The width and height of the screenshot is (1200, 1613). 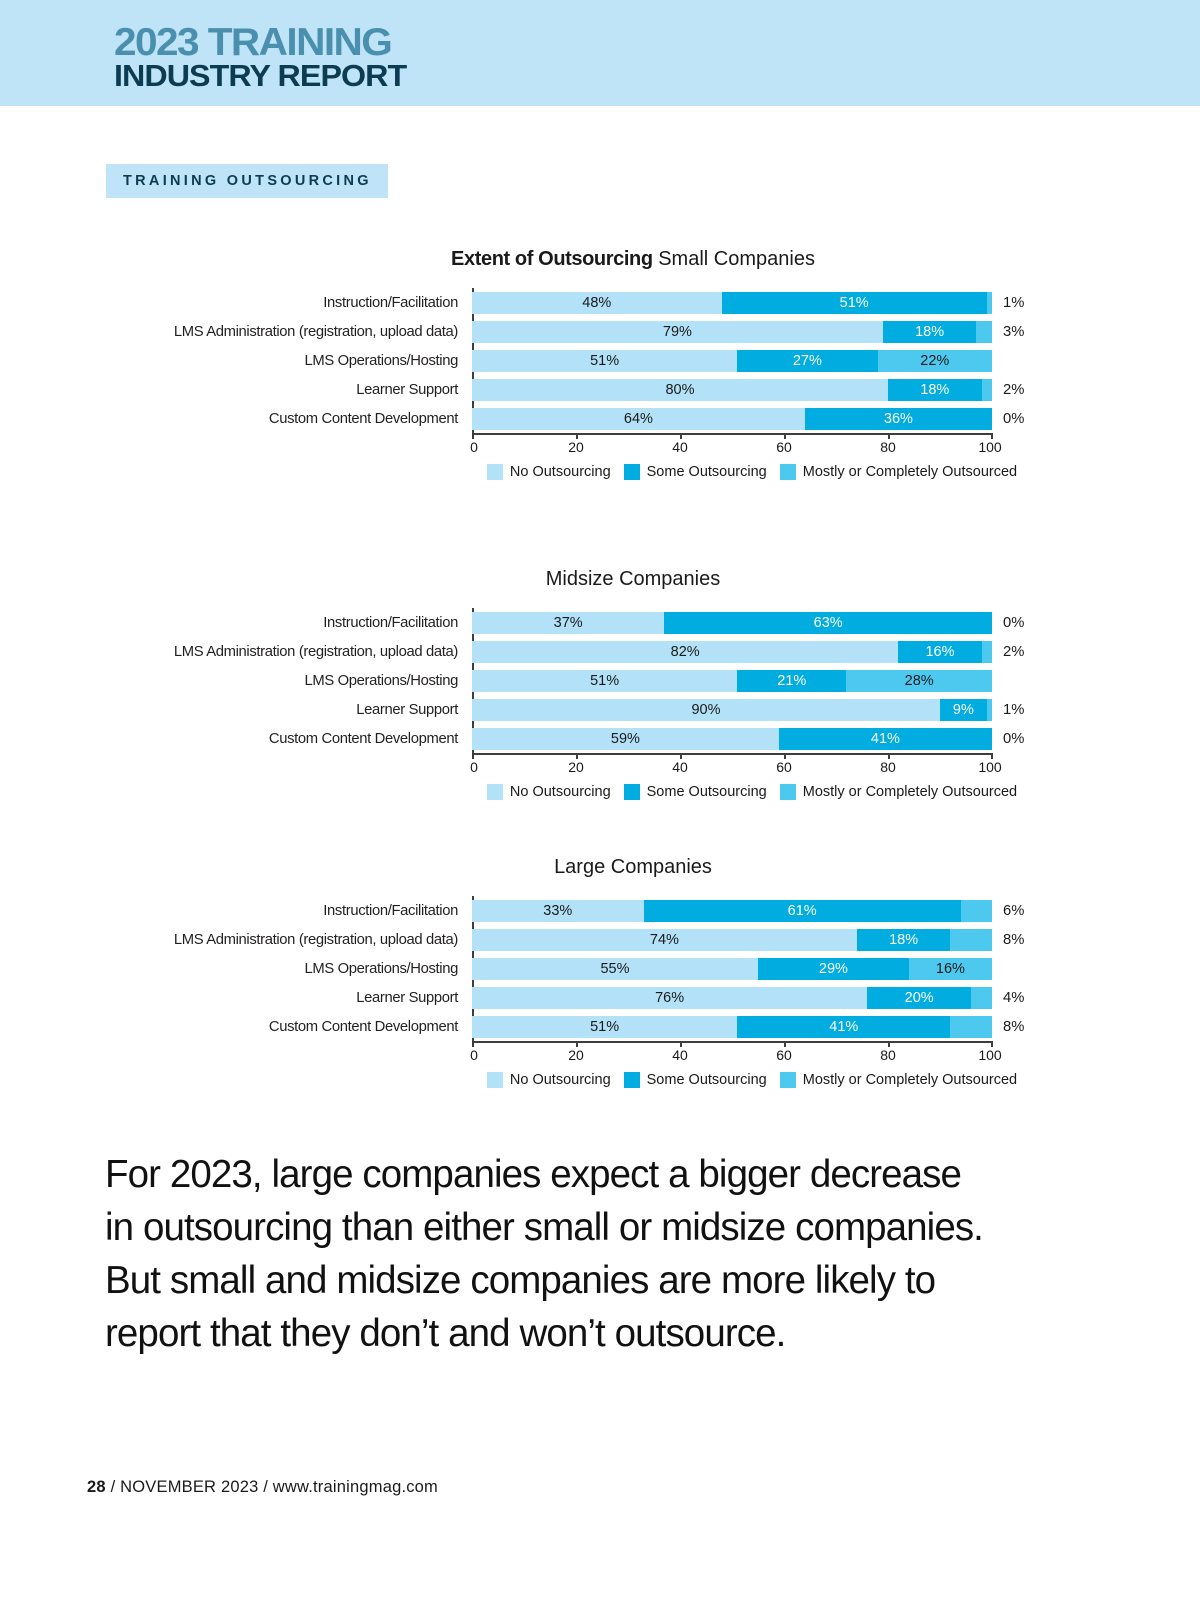 What do you see at coordinates (1014, 418) in the screenshot?
I see `row-right-value: 0%` at bounding box center [1014, 418].